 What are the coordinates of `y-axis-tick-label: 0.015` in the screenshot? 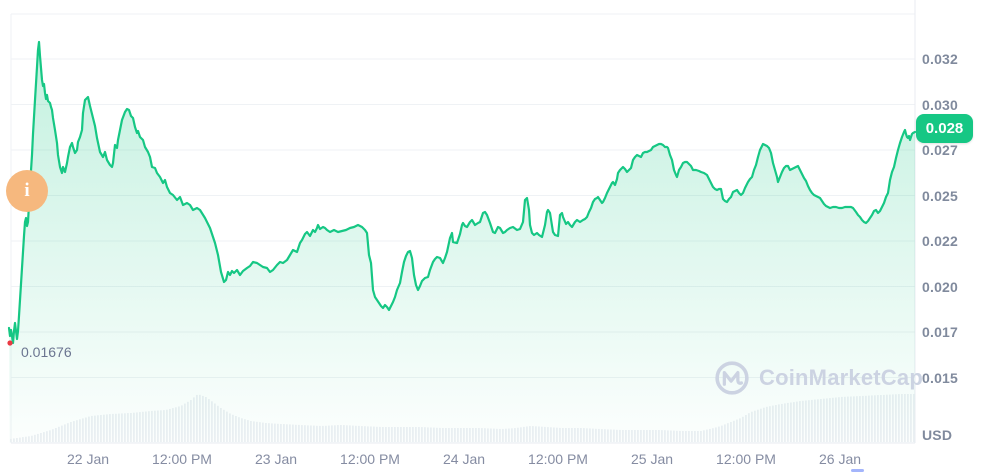 It's located at (940, 377).